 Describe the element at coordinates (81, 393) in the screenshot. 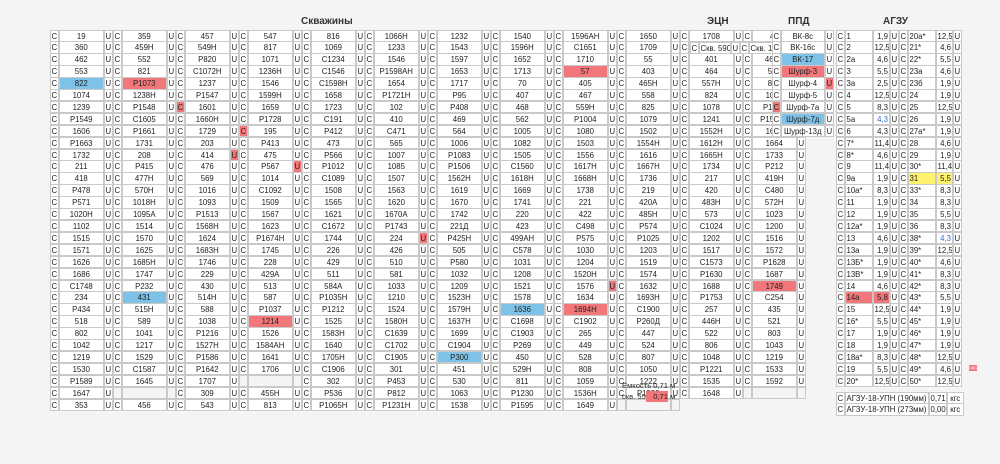

I see `well-id-cell: 1647` at that location.